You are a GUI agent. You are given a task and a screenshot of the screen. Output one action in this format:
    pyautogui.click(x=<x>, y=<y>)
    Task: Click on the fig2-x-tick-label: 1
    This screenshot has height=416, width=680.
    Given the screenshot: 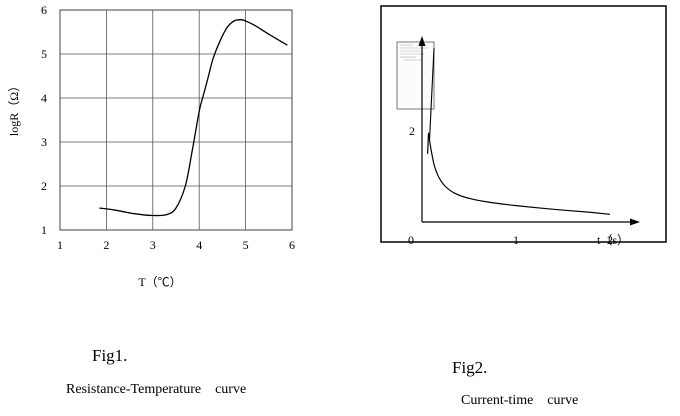 What is the action you would take?
    pyautogui.click(x=516, y=240)
    